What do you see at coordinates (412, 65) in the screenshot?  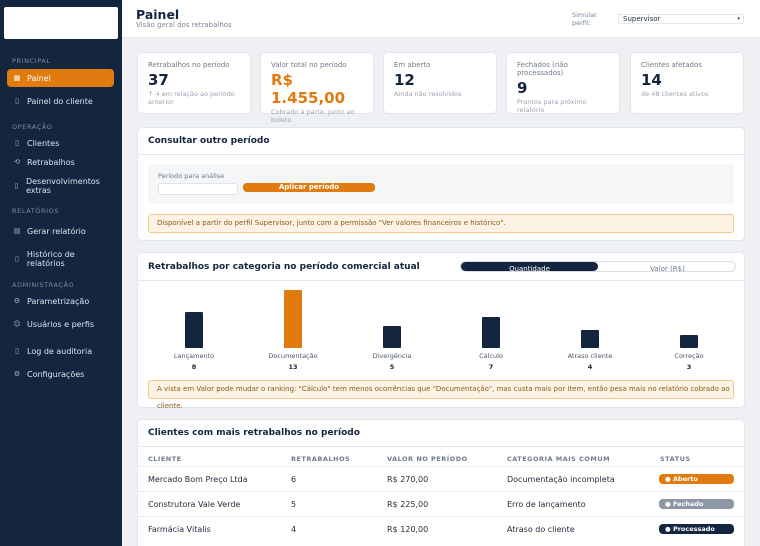 I see `kpi-label: Em aberto` at bounding box center [412, 65].